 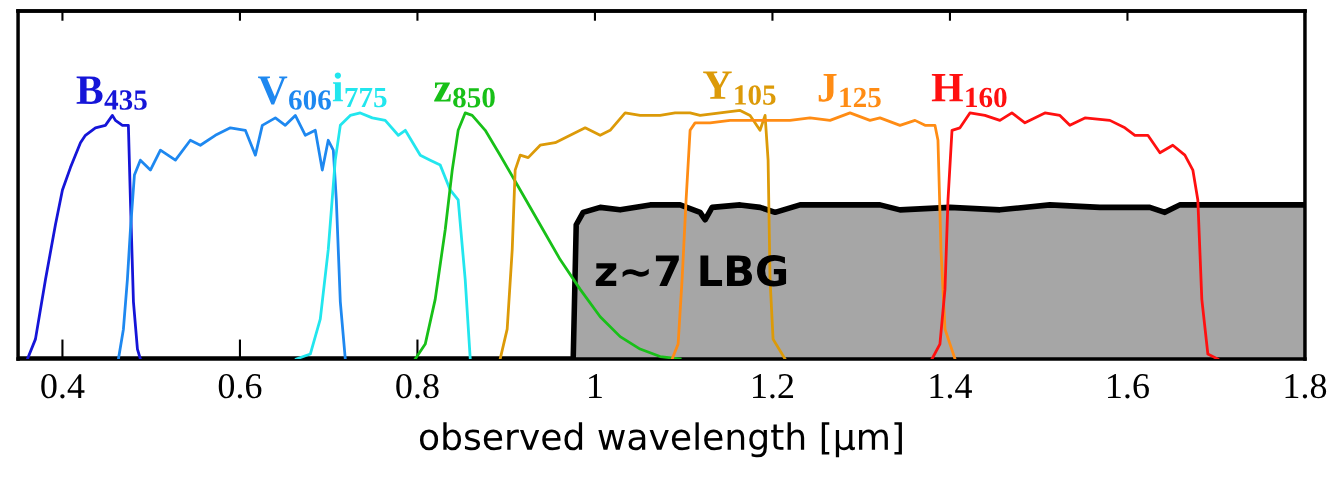 What do you see at coordinates (63, 386) in the screenshot?
I see `x-tick-label: 0.4` at bounding box center [63, 386].